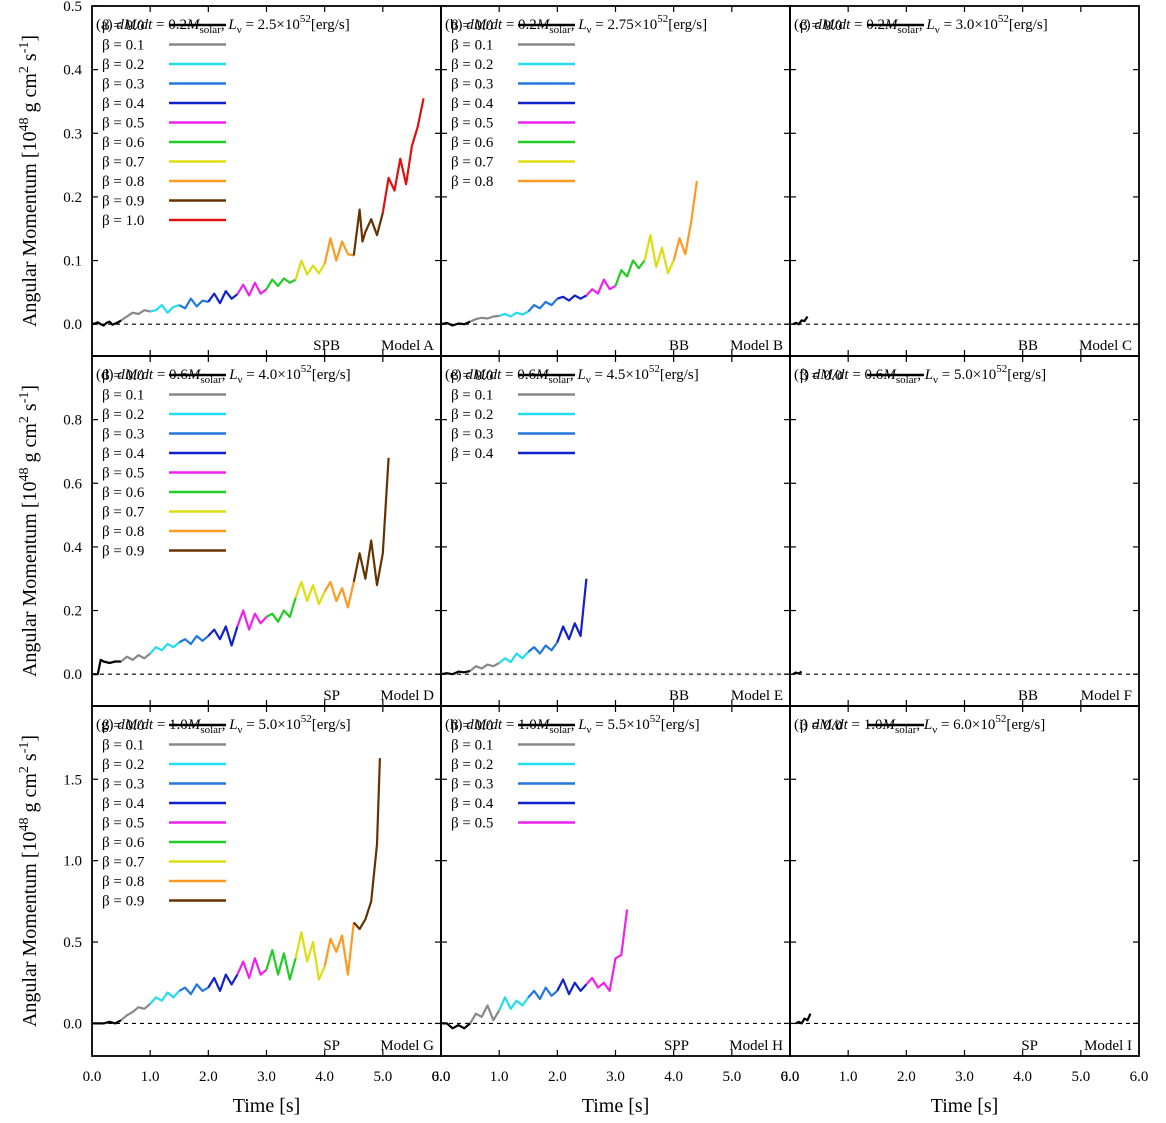 This screenshot has width=1166, height=1123. Describe the element at coordinates (731, 1077) in the screenshot. I see `x-tick-label: 5.0` at that location.